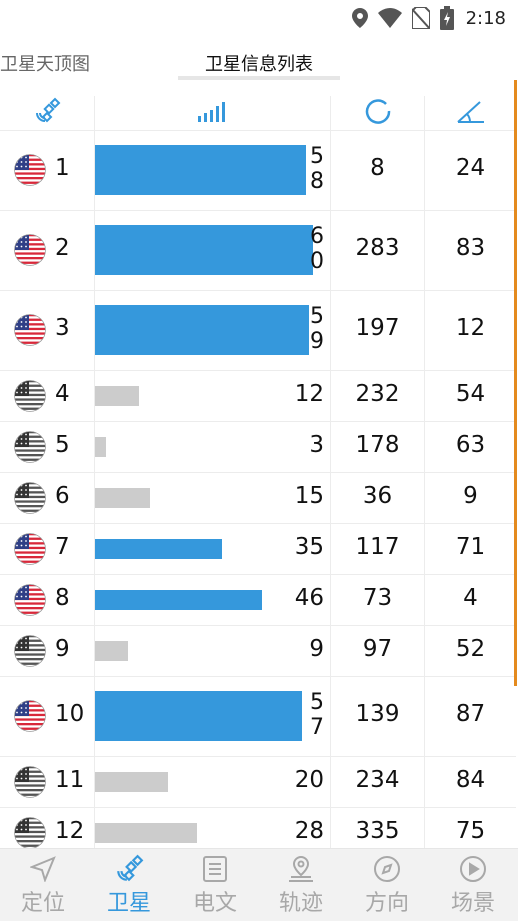  Describe the element at coordinates (258, 832) in the screenshot. I see `table-row: 12 28 335 75` at that location.